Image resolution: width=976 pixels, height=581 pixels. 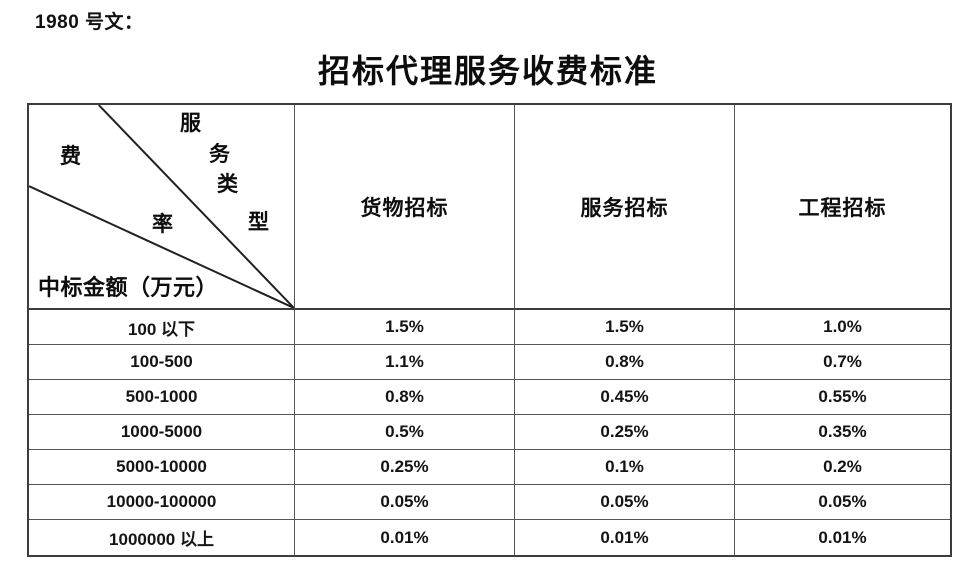 I want to click on amount-cell: 10000-100000, so click(x=162, y=502).